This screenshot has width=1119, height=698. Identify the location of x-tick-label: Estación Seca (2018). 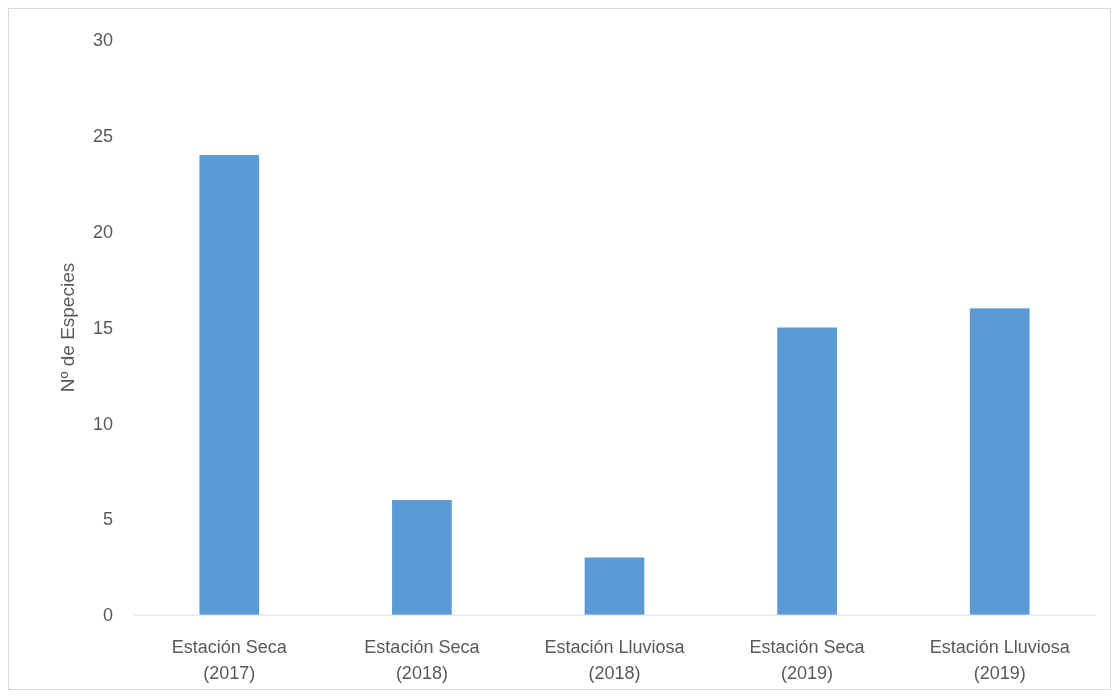
(422, 660).